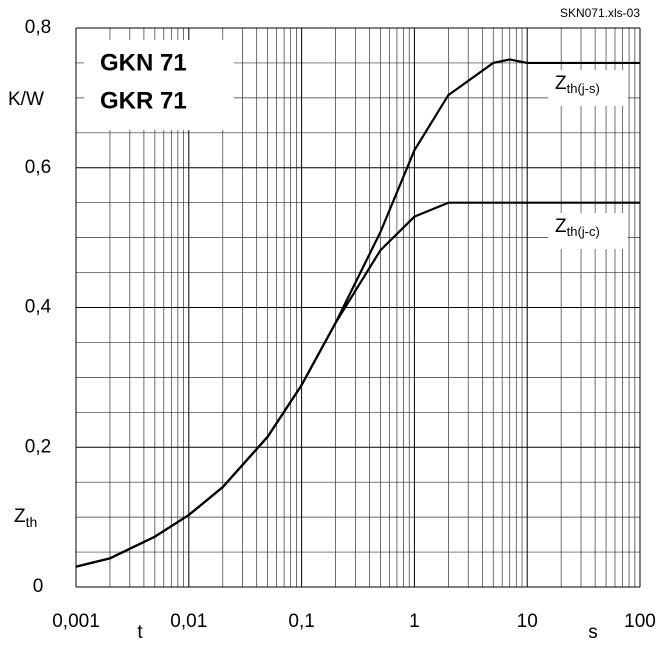 The image size is (670, 645). What do you see at coordinates (143, 62) in the screenshot?
I see `chart-title: GKN 71` at bounding box center [143, 62].